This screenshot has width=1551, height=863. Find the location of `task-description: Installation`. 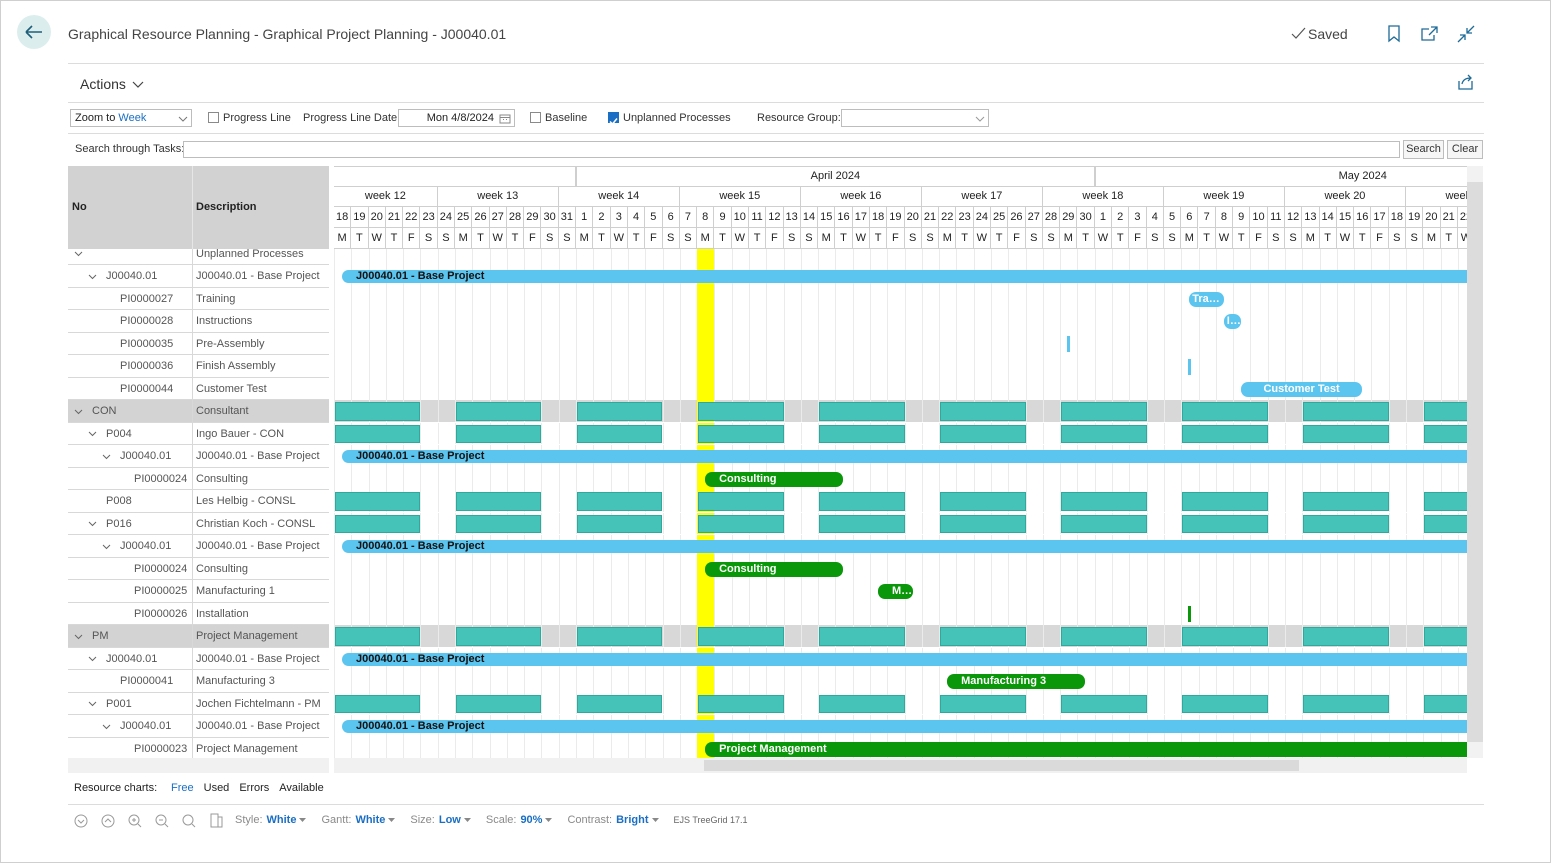

task-description: Installation is located at coordinates (222, 613).